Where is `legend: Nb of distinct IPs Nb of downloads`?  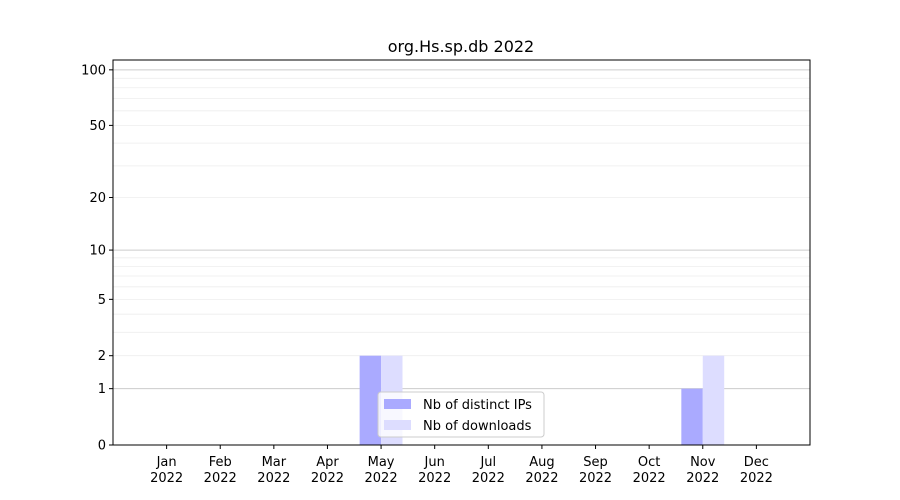
legend: Nb of distinct IPs Nb of downloads is located at coordinates (461, 414).